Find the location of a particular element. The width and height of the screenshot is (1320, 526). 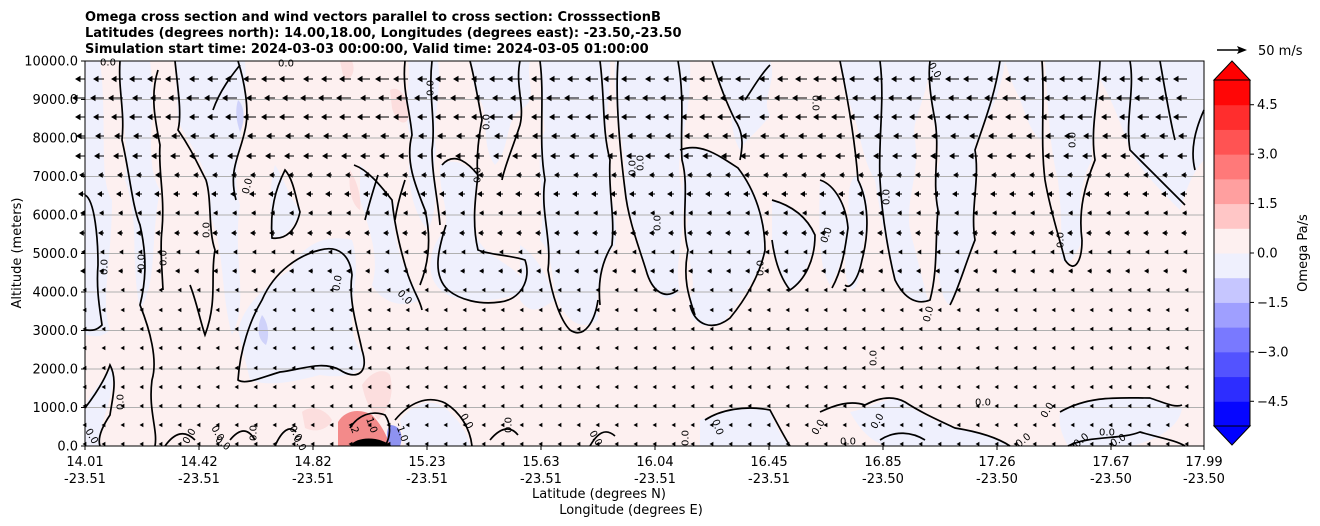

contour-label: 0.0 is located at coordinates (1107, 433).